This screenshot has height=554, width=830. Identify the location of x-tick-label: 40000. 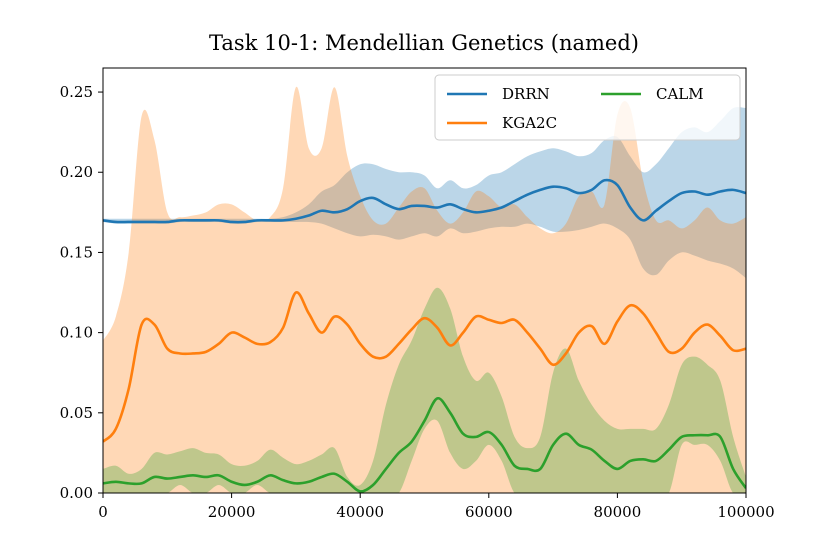
(360, 512).